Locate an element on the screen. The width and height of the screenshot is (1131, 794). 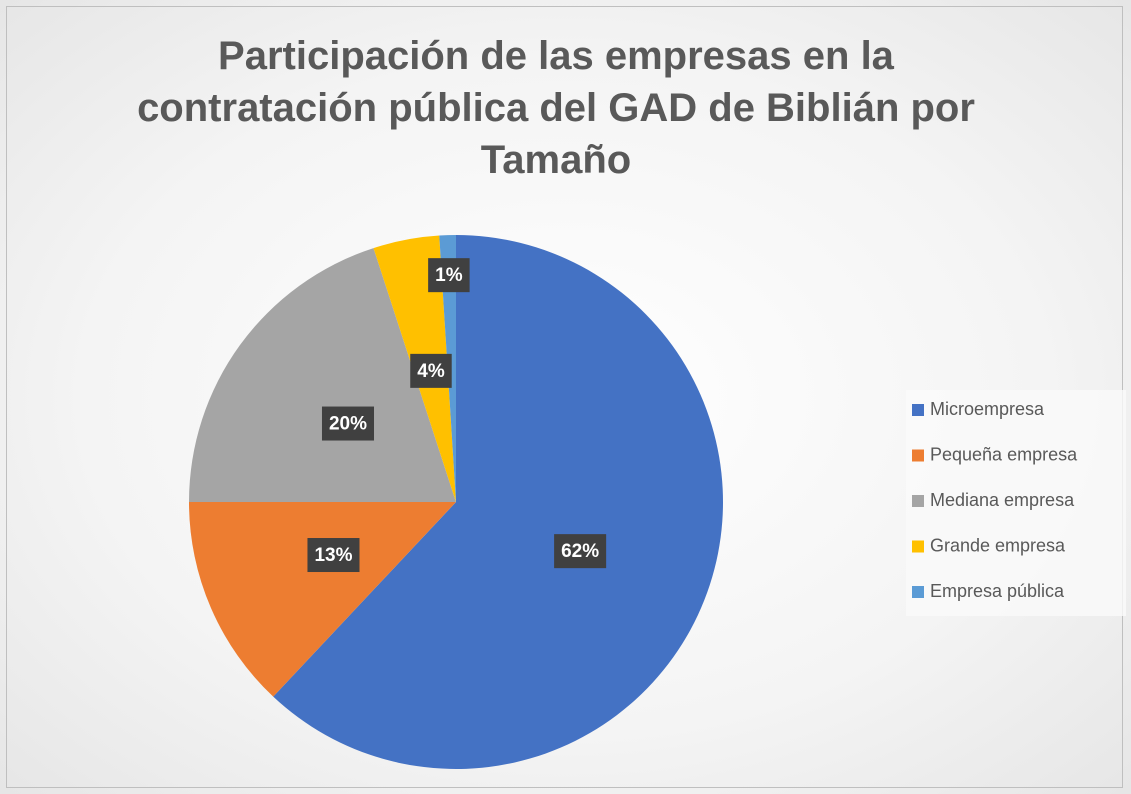
data-label: 20% is located at coordinates (348, 424).